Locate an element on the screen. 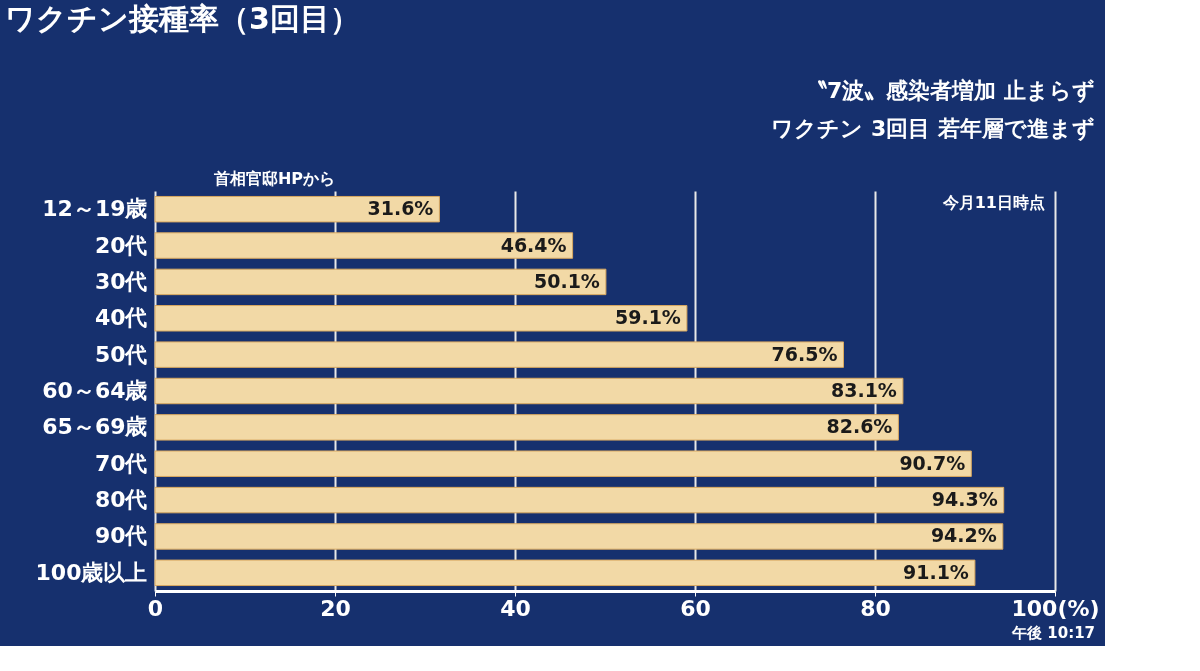 This screenshot has width=1200, height=671. y-tick-label: 12～19歳 is located at coordinates (95, 209).